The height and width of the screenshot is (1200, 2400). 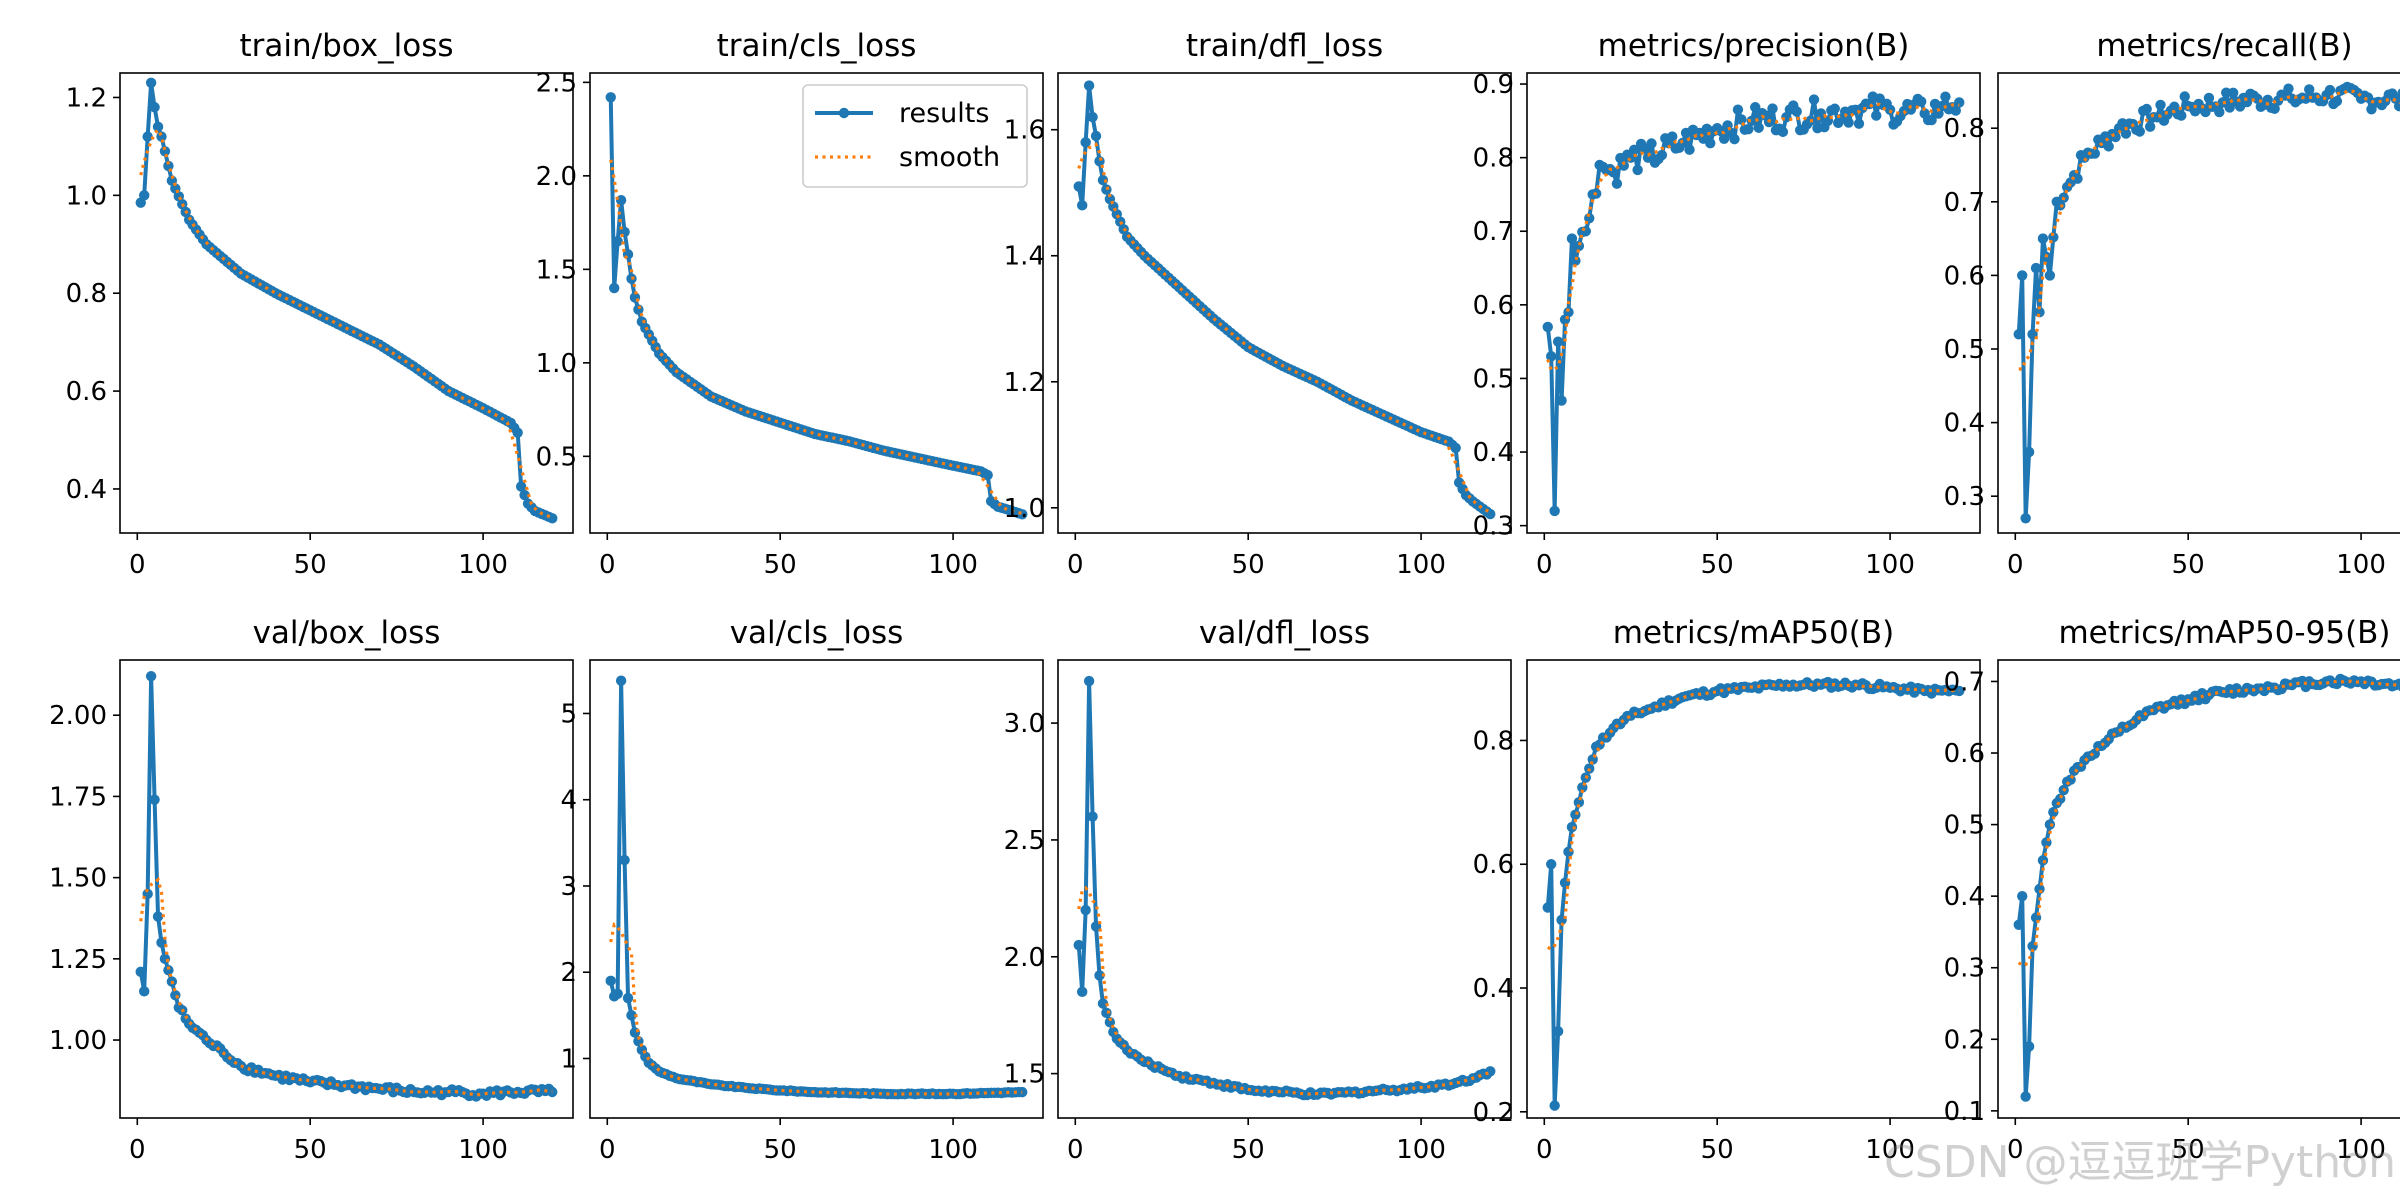 I want to click on subplot-title: metrics/recall(B), so click(x=2224, y=46).